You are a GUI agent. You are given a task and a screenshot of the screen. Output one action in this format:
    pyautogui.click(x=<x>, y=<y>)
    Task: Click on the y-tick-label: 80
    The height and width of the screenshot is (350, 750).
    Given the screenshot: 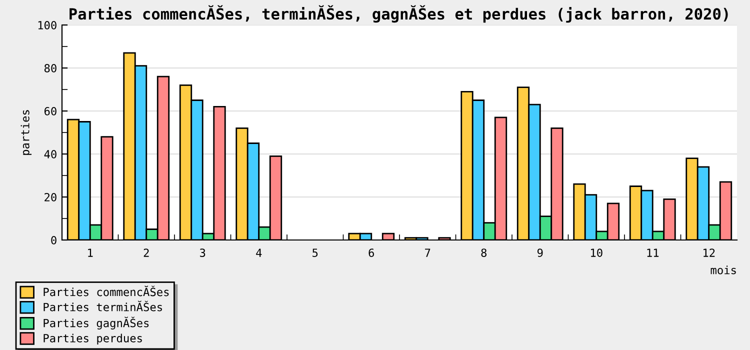 What is the action you would take?
    pyautogui.click(x=50, y=68)
    